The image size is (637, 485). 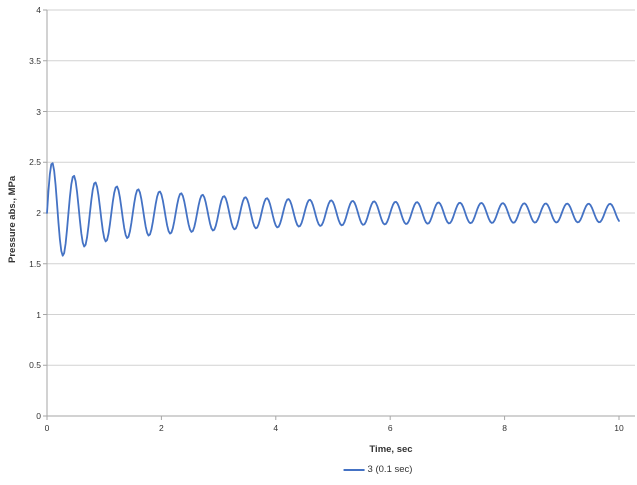 I want to click on legend-line-swatch, so click(x=354, y=469).